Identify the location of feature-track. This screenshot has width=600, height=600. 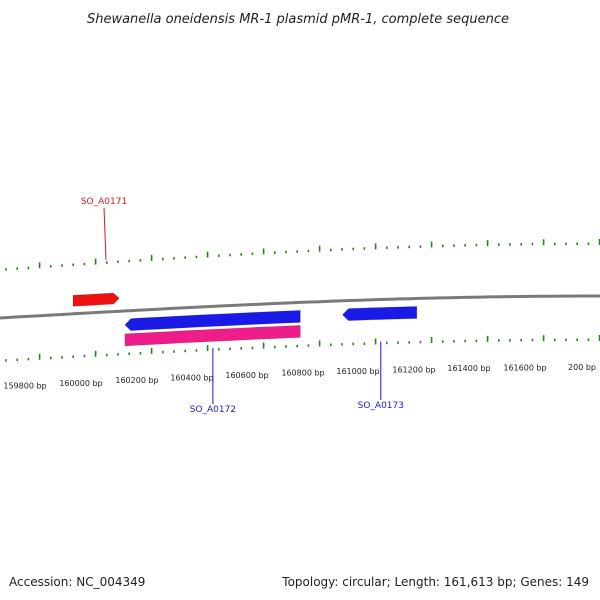
(245, 319).